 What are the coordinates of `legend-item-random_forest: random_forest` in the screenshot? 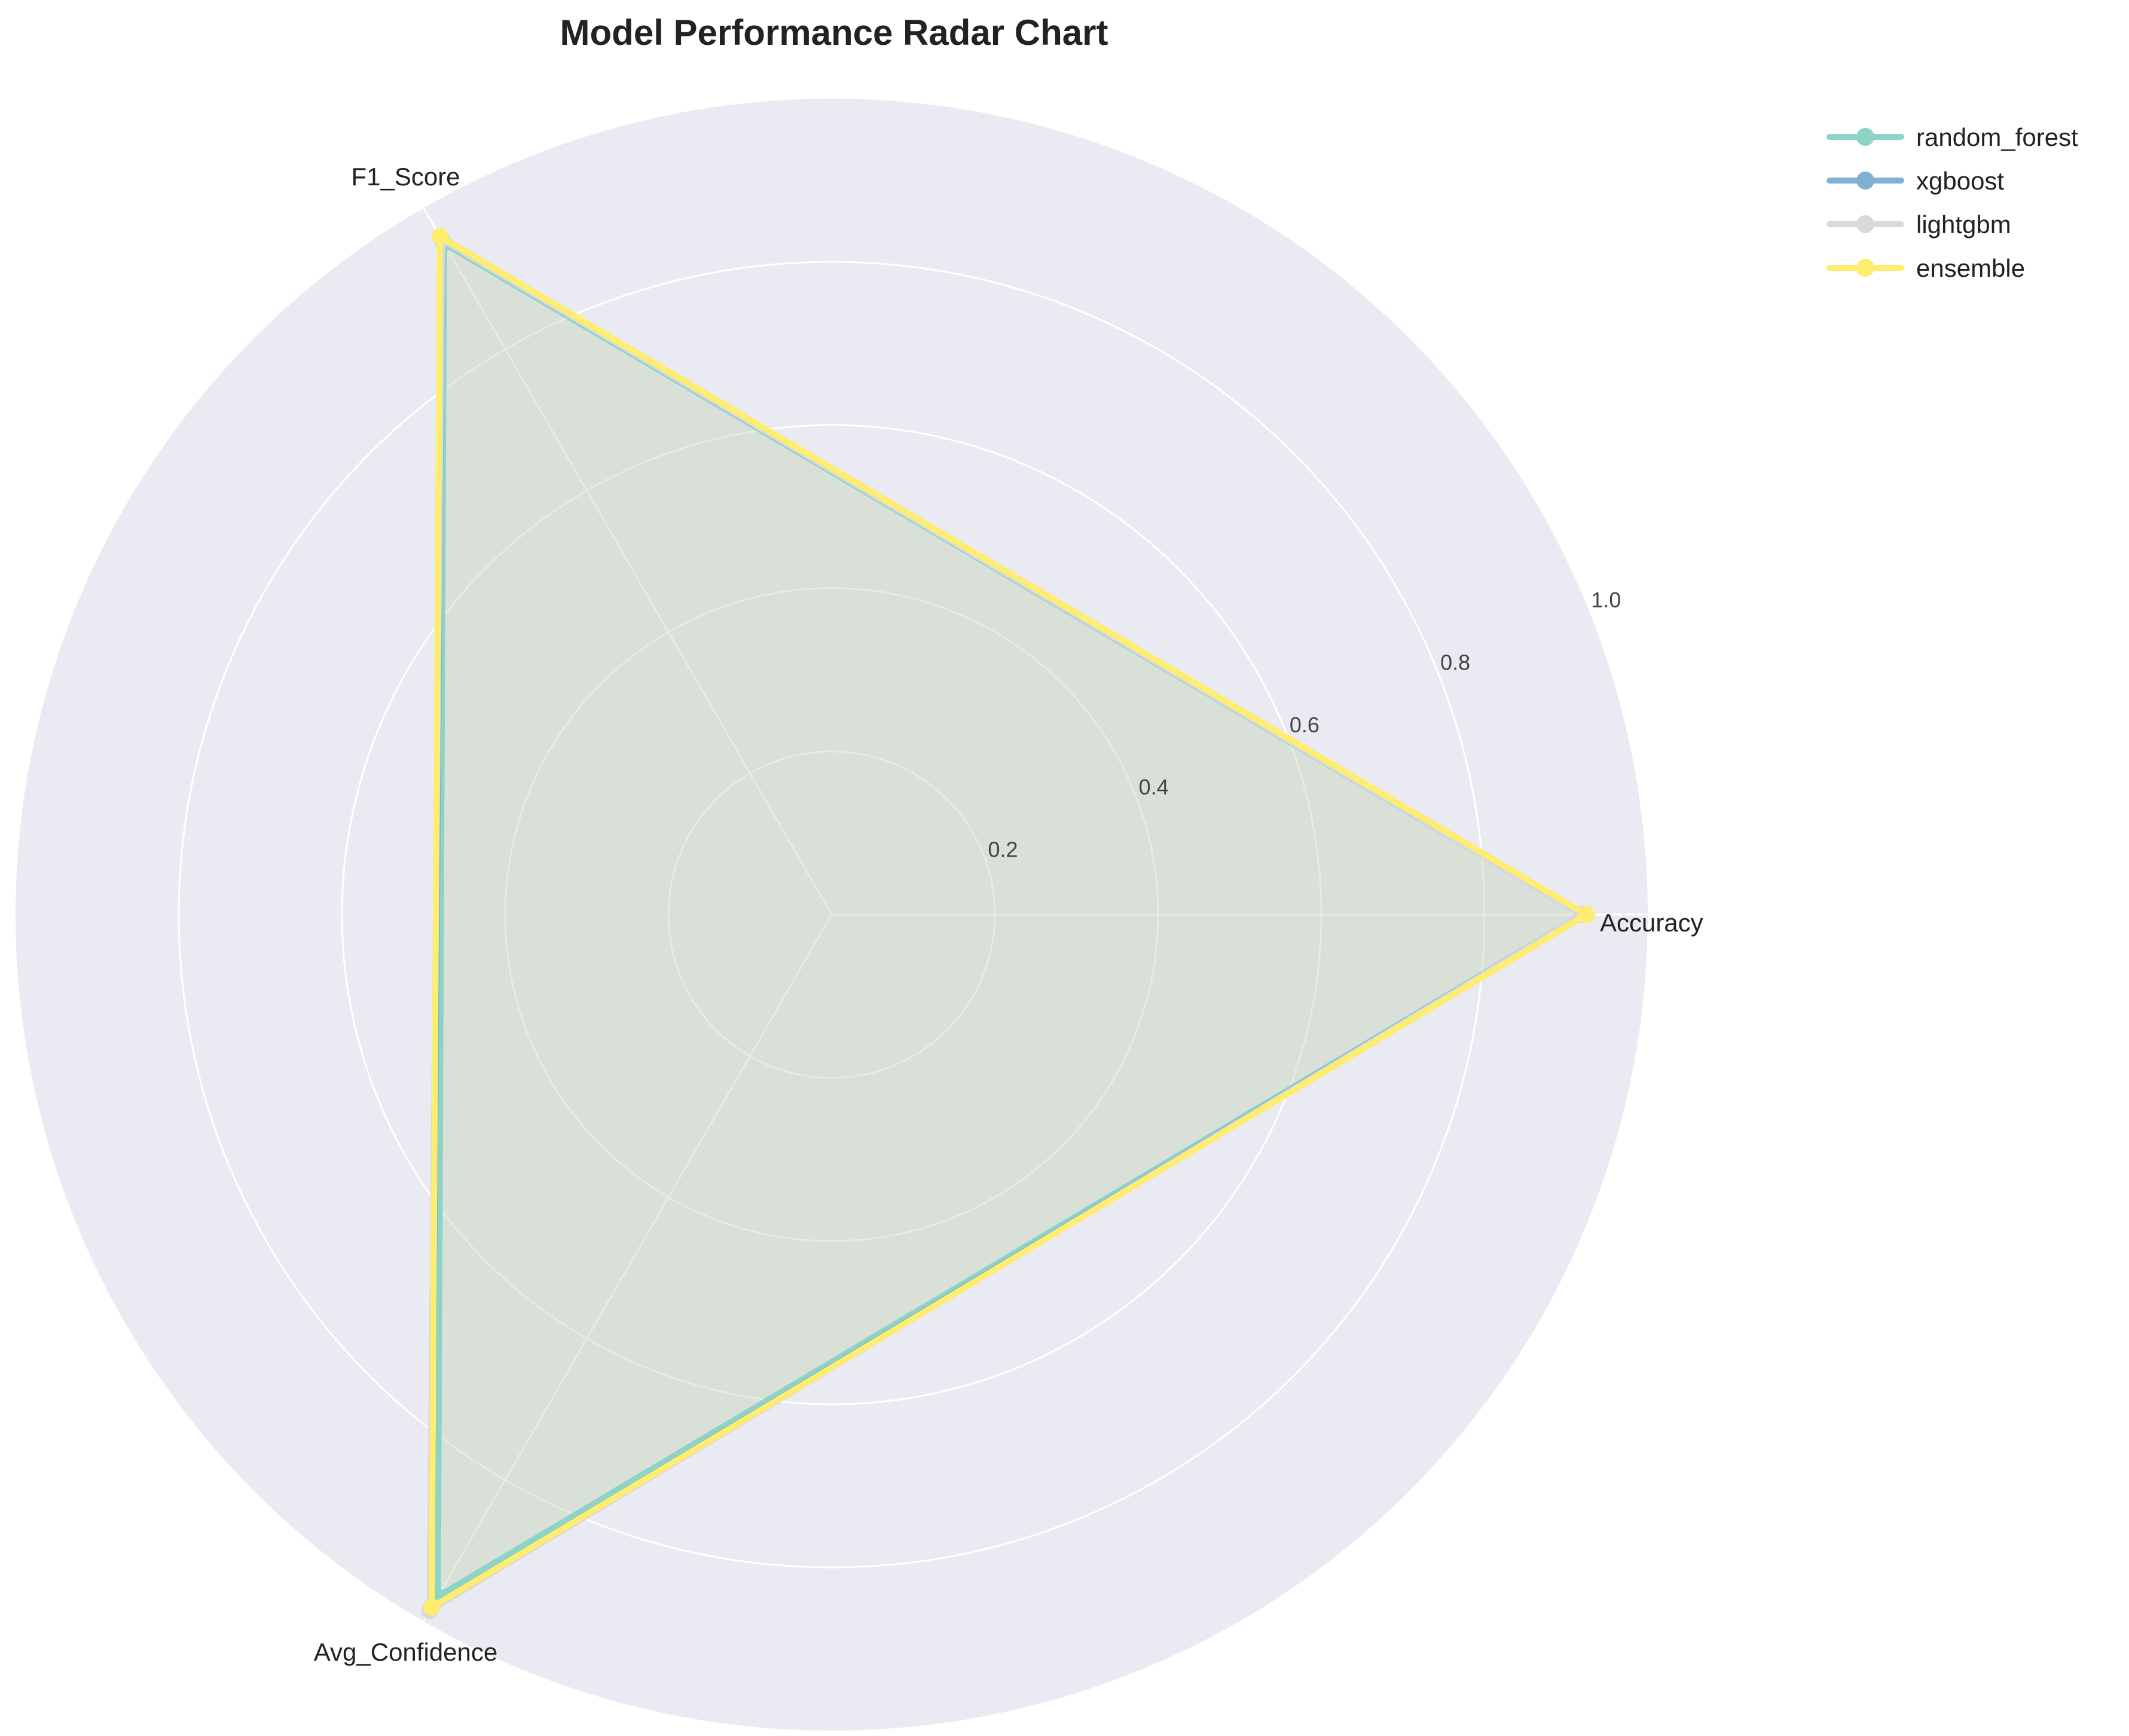 It's located at (1952, 137).